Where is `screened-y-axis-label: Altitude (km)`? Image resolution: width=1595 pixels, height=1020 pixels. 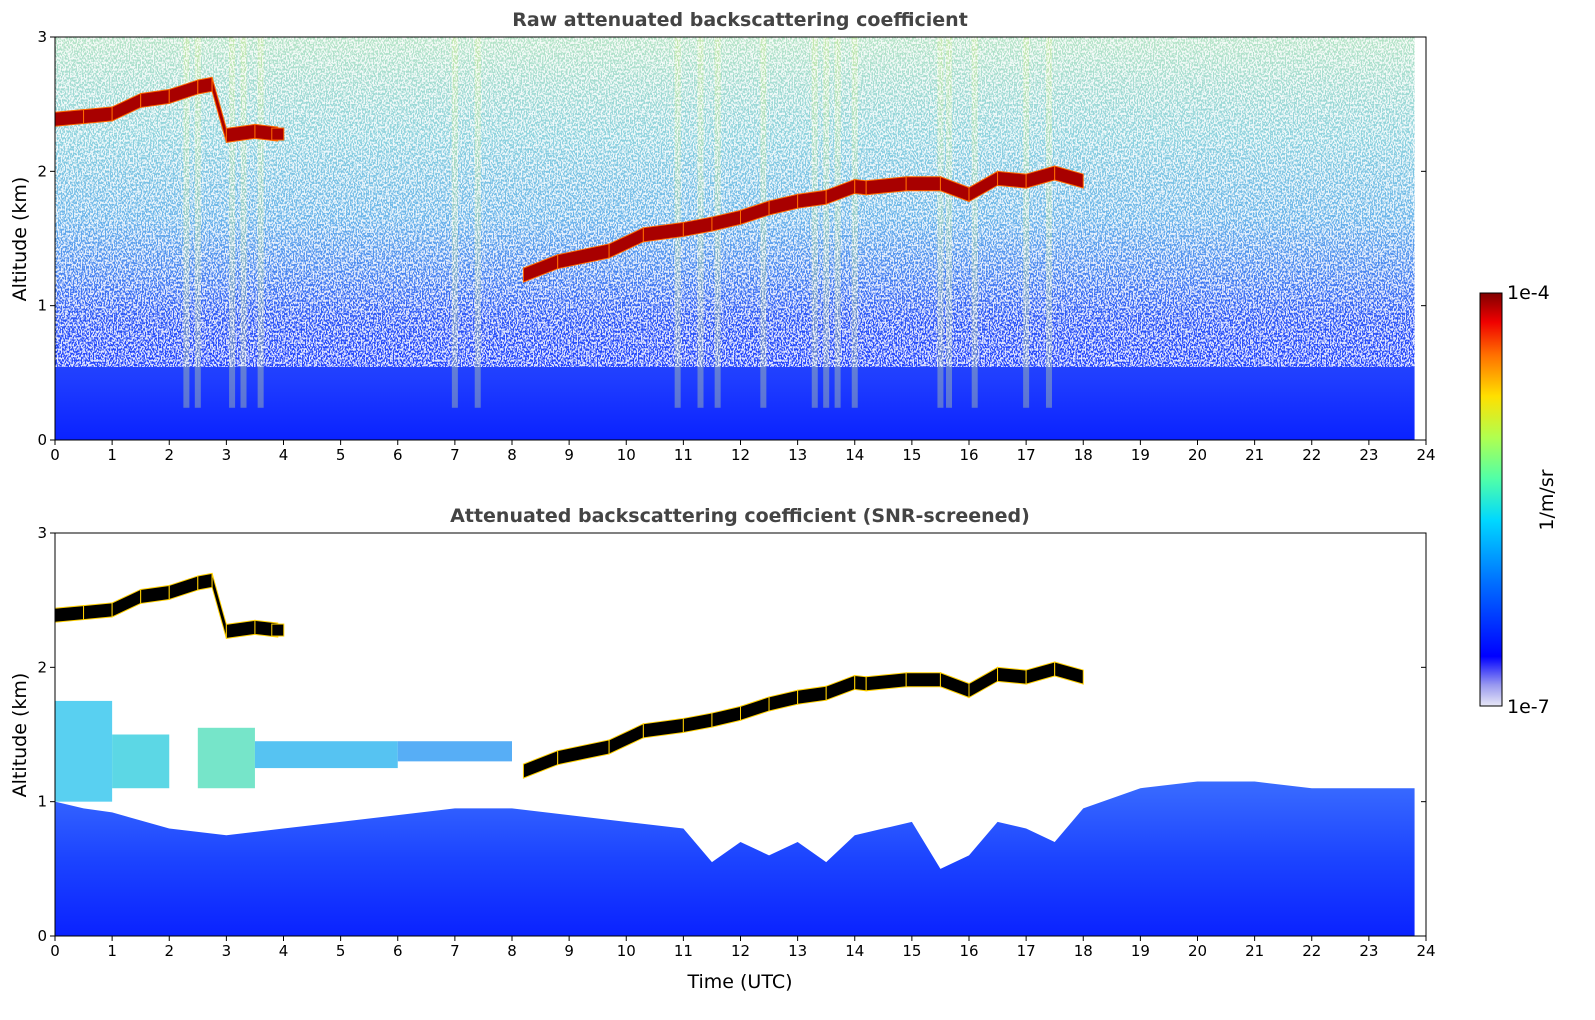 screened-y-axis-label: Altitude (km) is located at coordinates (20, 735).